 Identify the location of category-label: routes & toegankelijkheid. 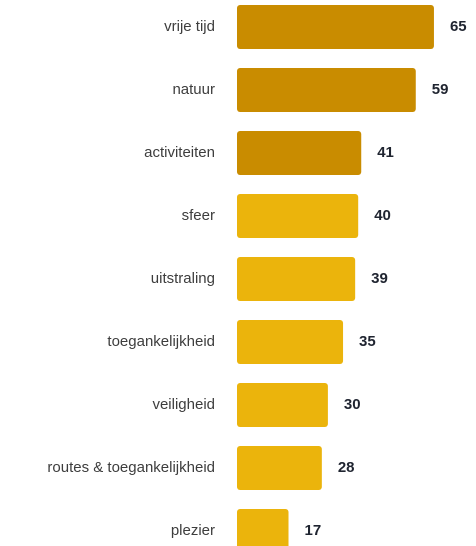
(131, 467).